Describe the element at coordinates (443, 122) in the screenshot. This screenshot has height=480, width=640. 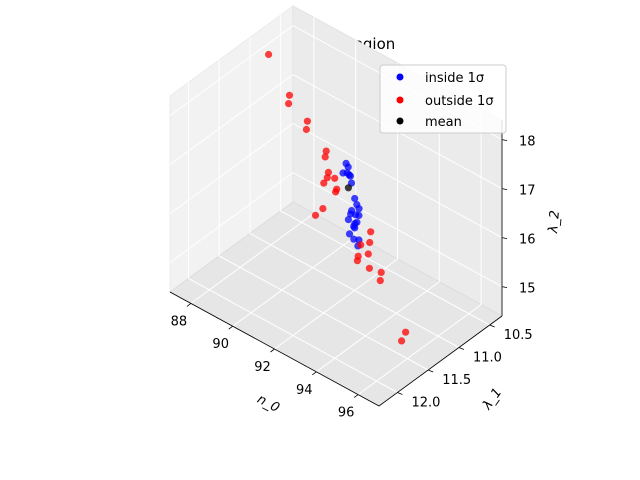
I see `legend-label-mean: mean` at that location.